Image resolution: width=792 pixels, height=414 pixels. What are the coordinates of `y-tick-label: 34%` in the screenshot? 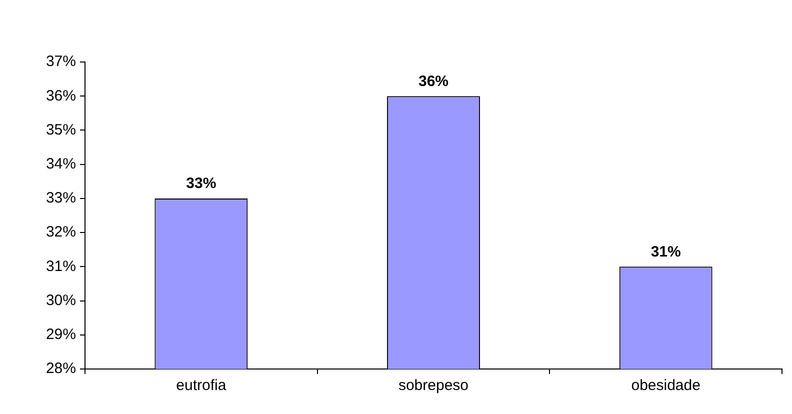 It's located at (61, 163).